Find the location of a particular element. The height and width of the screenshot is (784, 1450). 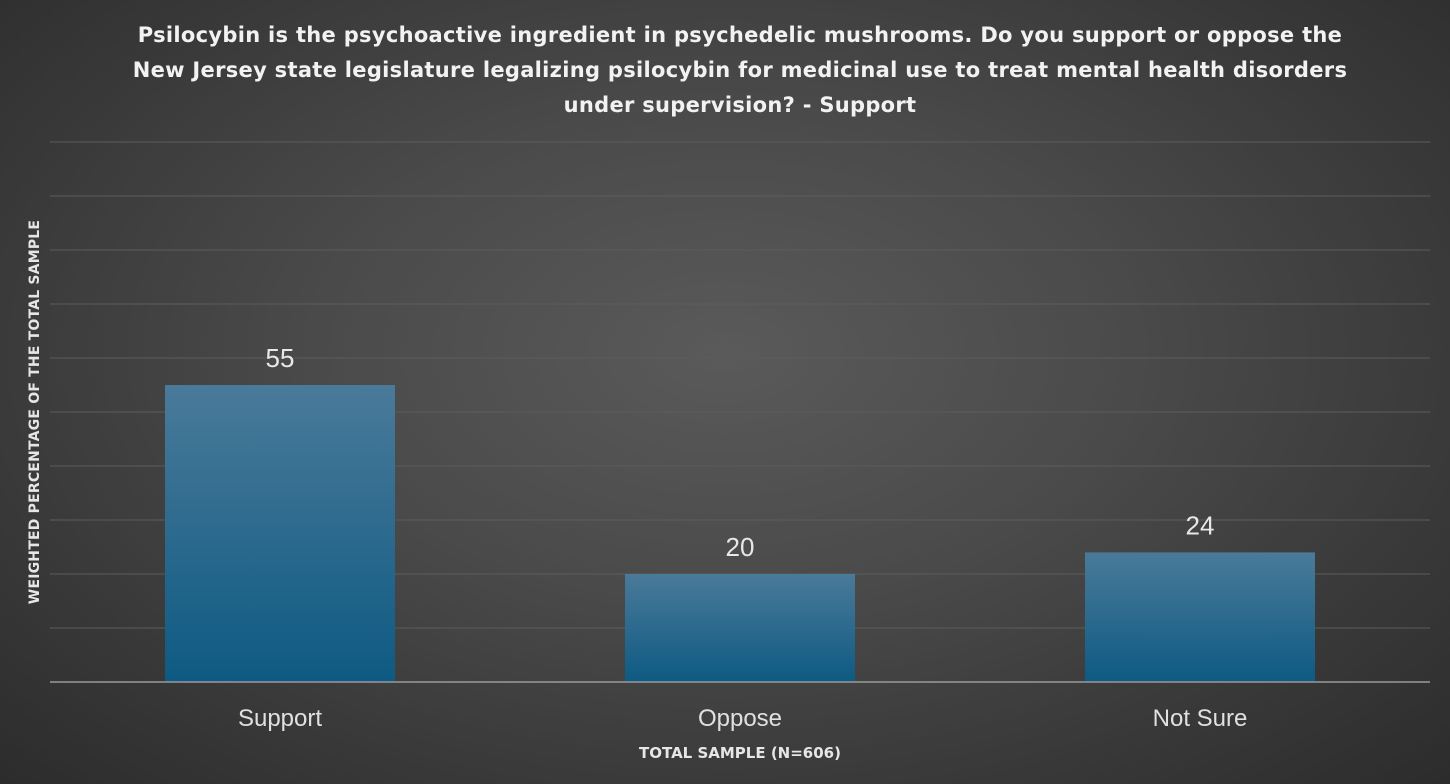

x-tick-labels: Support Oppose Not Sure is located at coordinates (742, 718).